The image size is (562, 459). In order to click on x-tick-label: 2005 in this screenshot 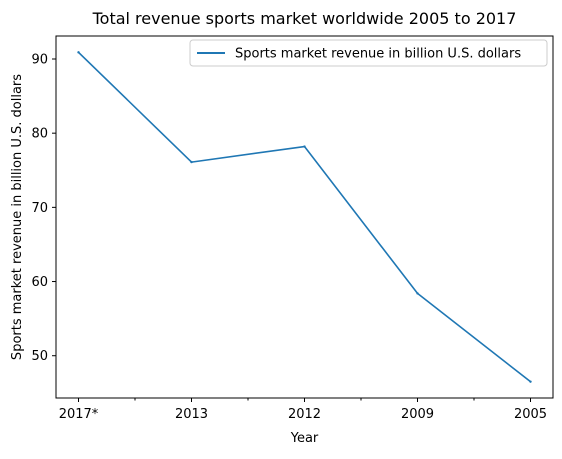, I will do `click(530, 414)`.